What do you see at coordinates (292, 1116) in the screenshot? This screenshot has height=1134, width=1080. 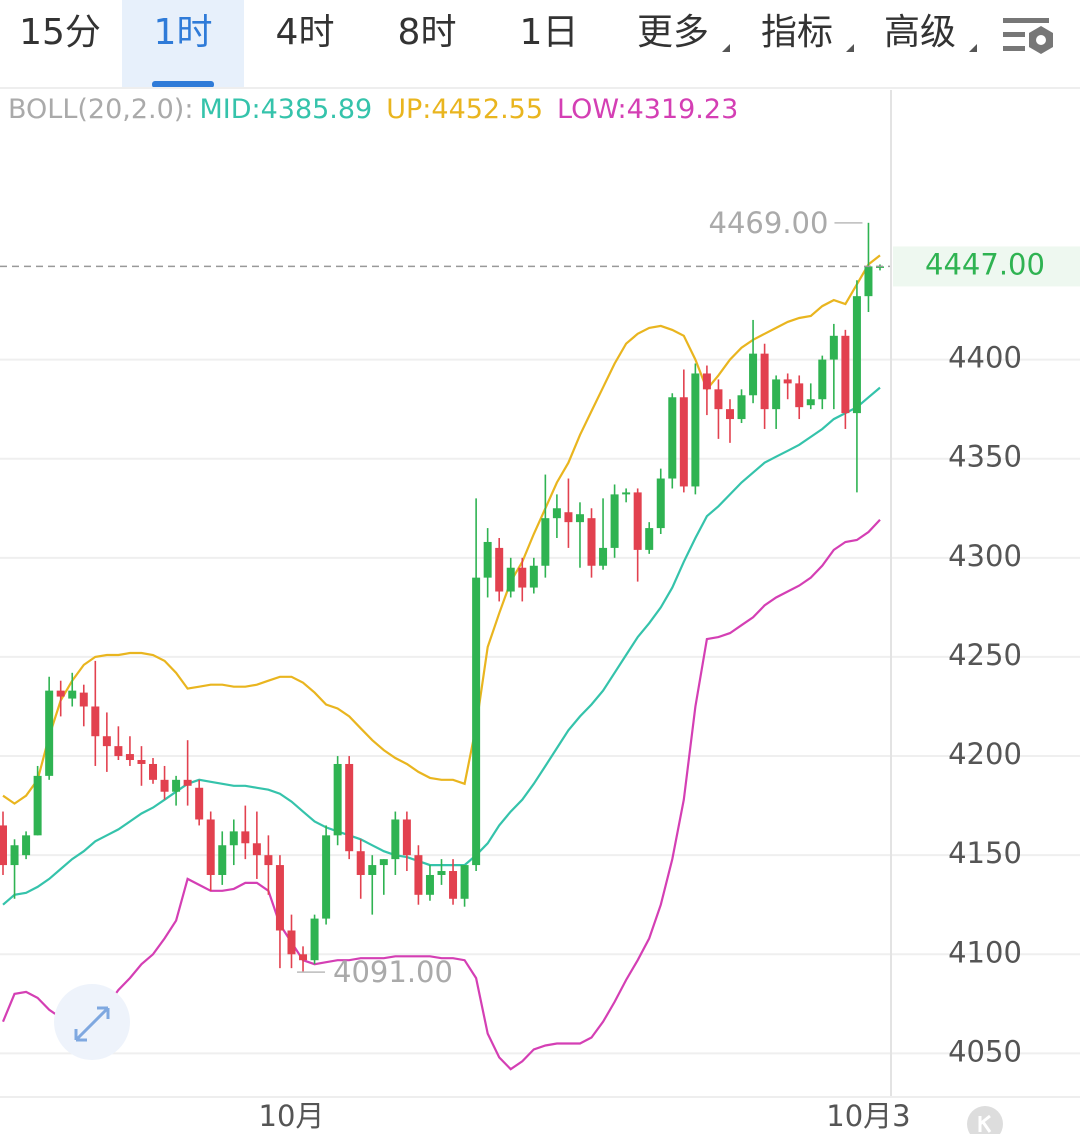 I see `x-tick-label: 10月` at bounding box center [292, 1116].